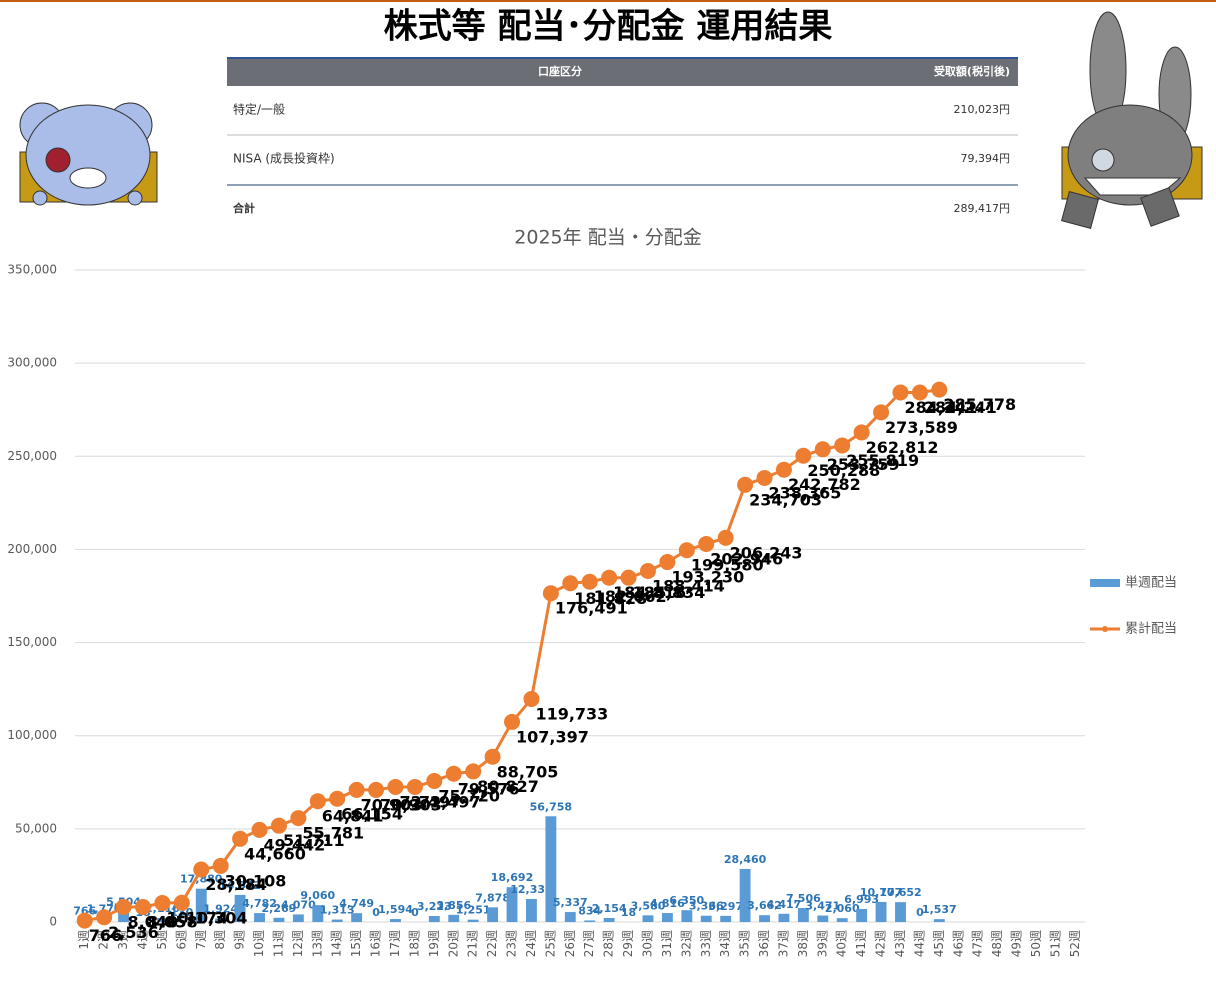 Image resolution: width=1216 pixels, height=991 pixels. What do you see at coordinates (784, 904) in the screenshot?
I see `bar-value-label: 4,417` at bounding box center [784, 904].